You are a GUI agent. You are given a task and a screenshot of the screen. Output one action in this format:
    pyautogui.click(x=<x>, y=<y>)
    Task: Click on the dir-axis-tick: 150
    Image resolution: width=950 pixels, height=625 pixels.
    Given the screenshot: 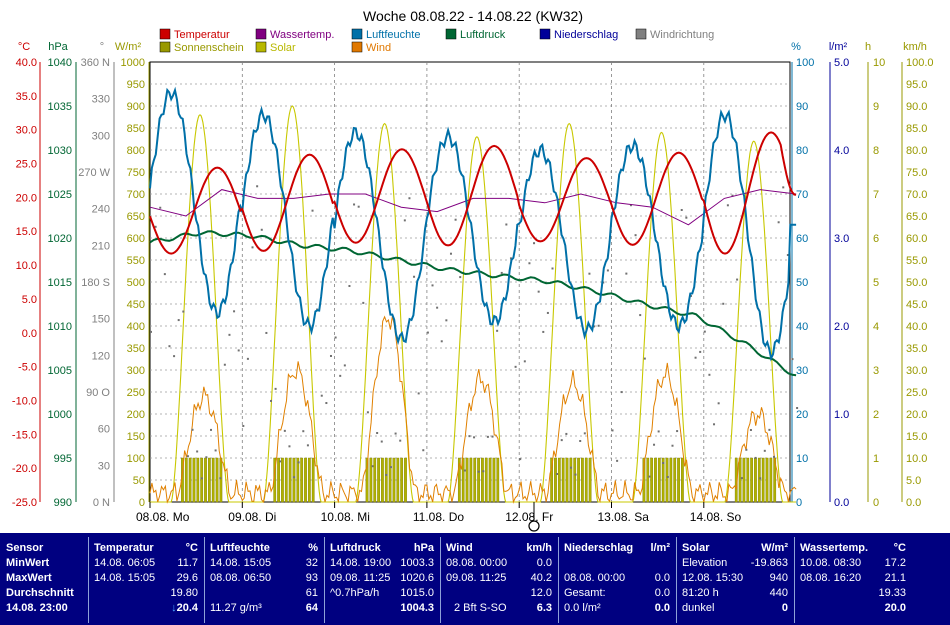 What is the action you would take?
    pyautogui.click(x=101, y=320)
    